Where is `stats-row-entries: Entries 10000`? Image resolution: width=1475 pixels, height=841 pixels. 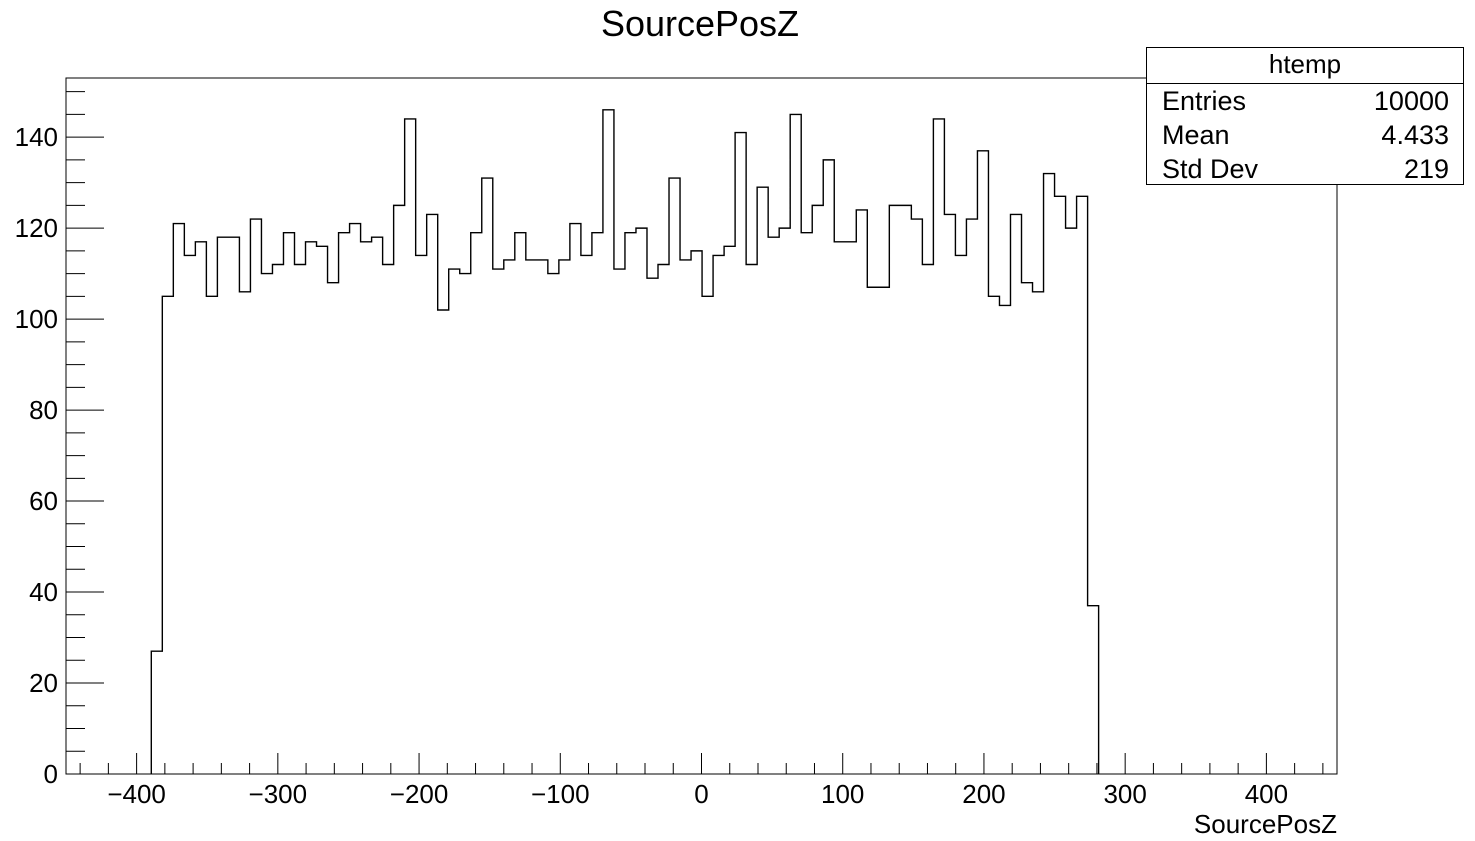 stats-row-entries: Entries 10000 is located at coordinates (1305, 101).